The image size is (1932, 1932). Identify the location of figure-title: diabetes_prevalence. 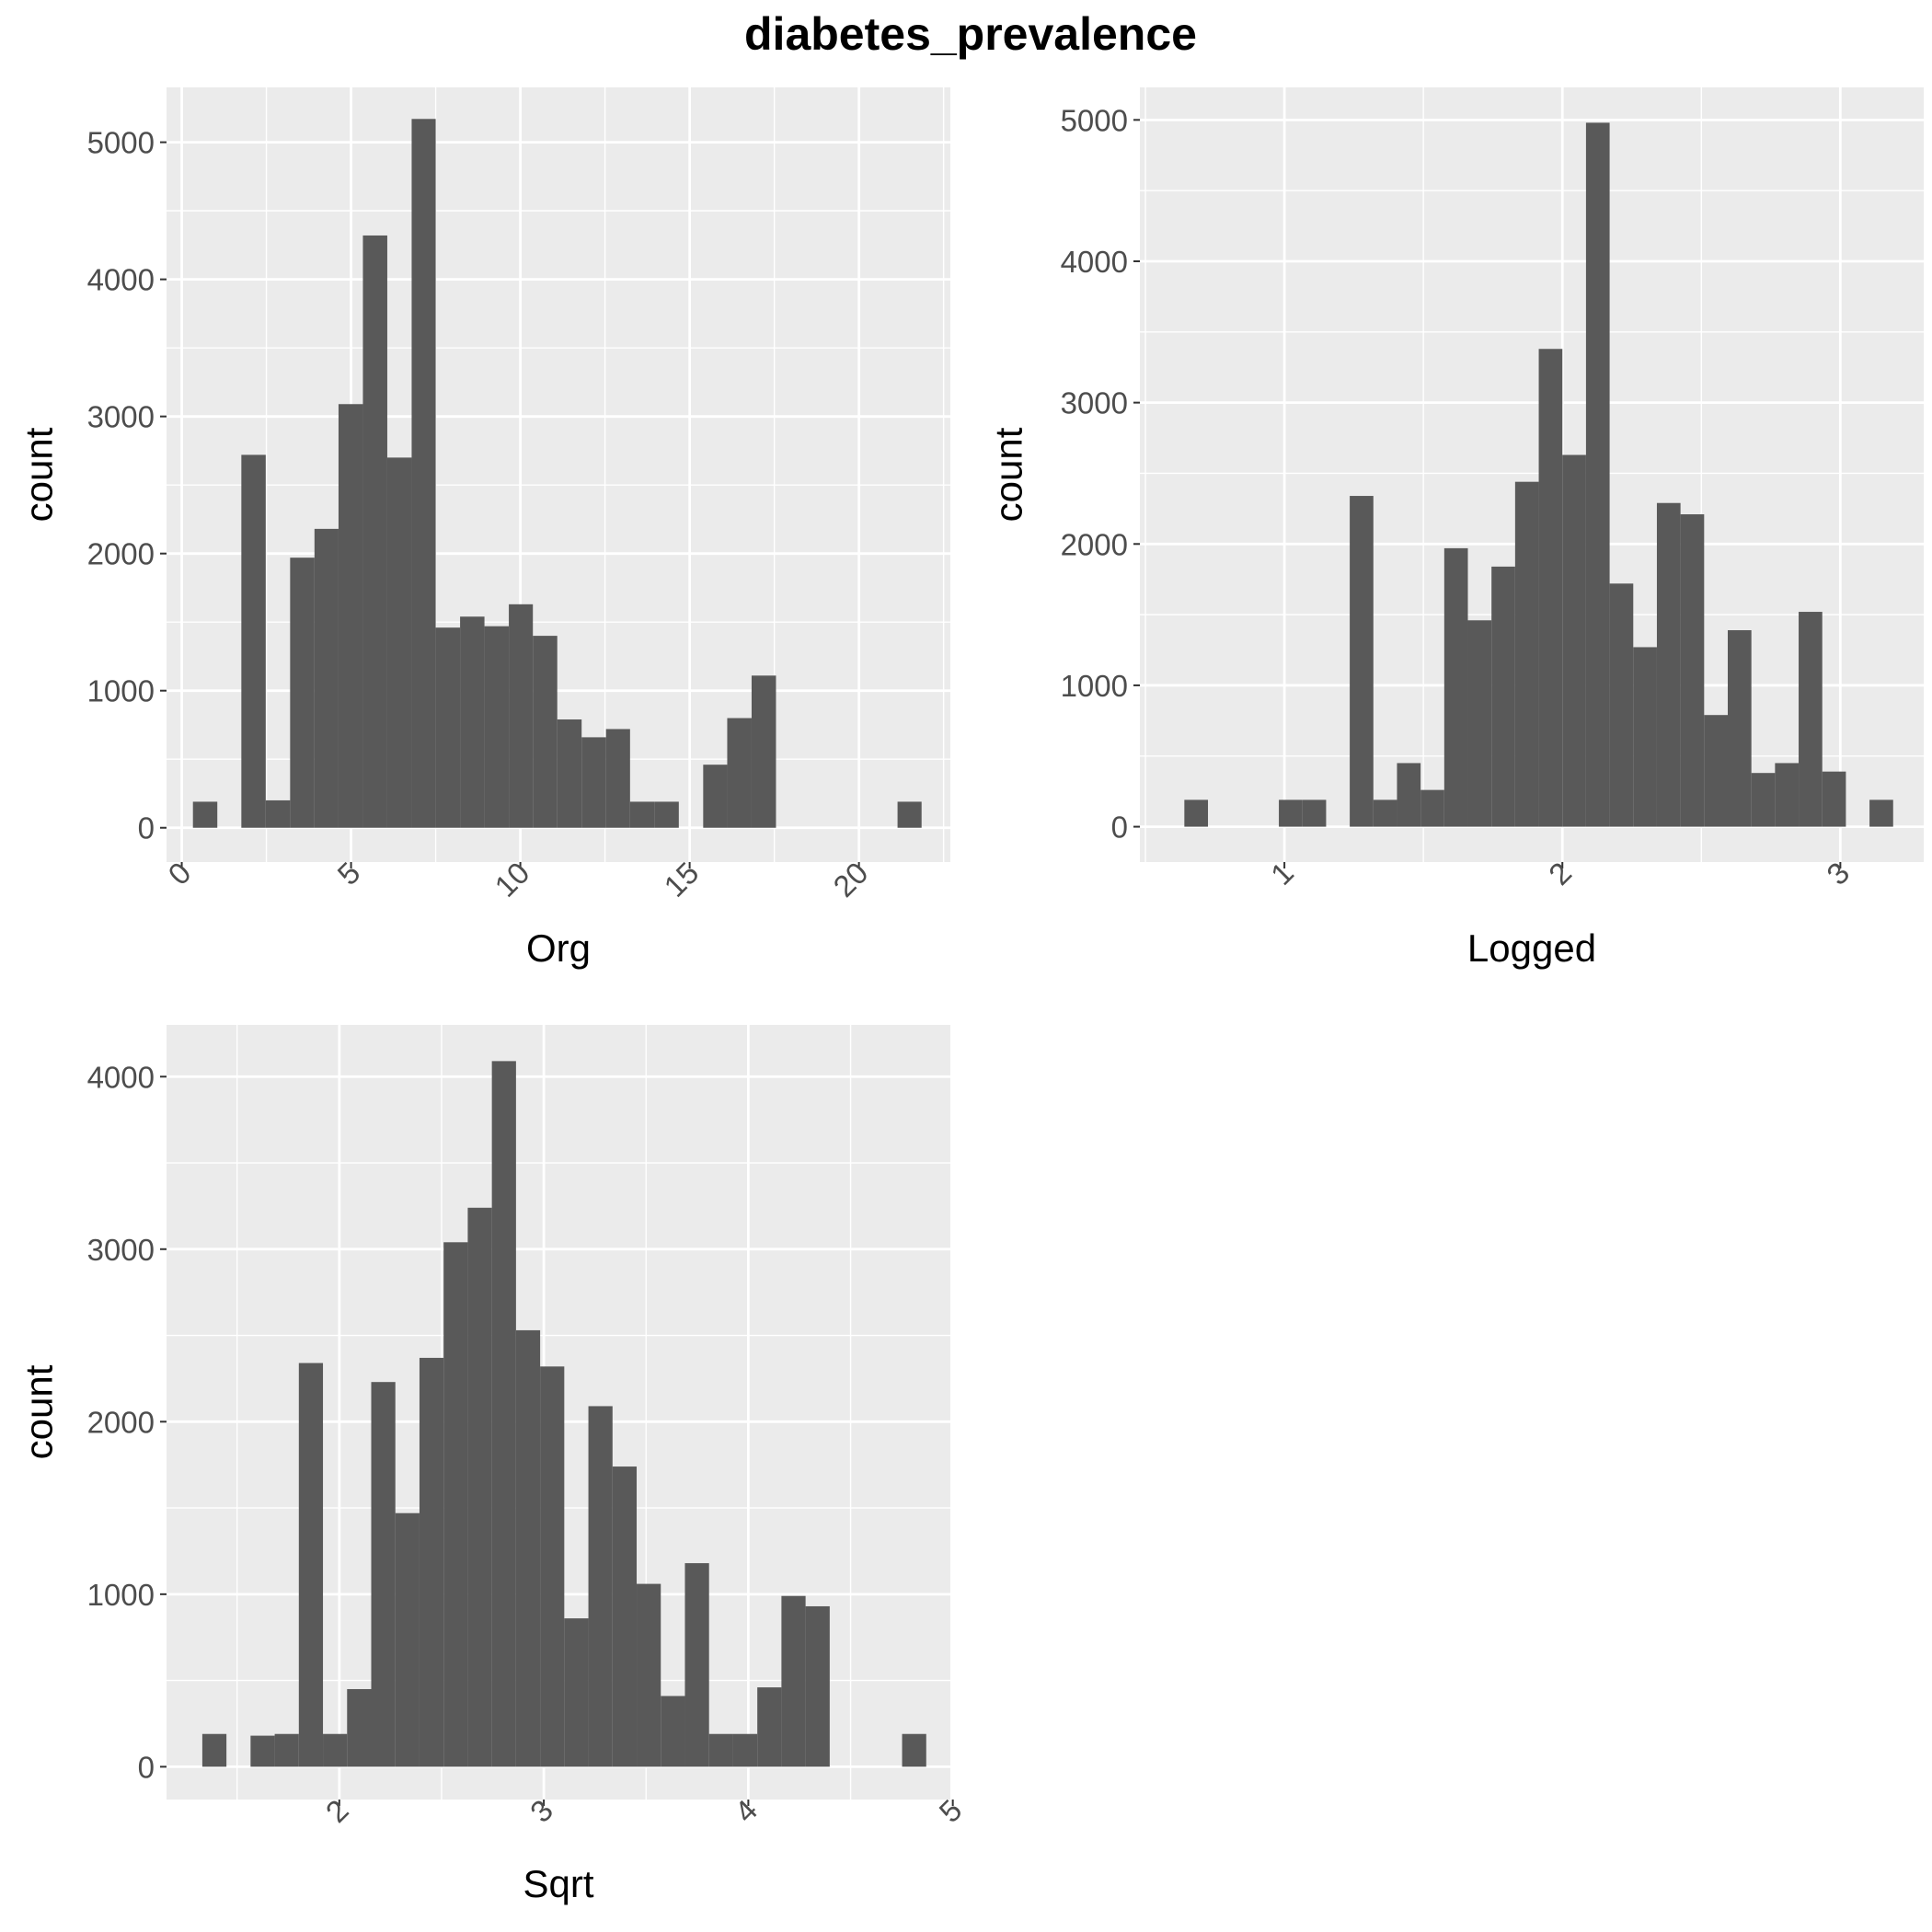
(970, 34).